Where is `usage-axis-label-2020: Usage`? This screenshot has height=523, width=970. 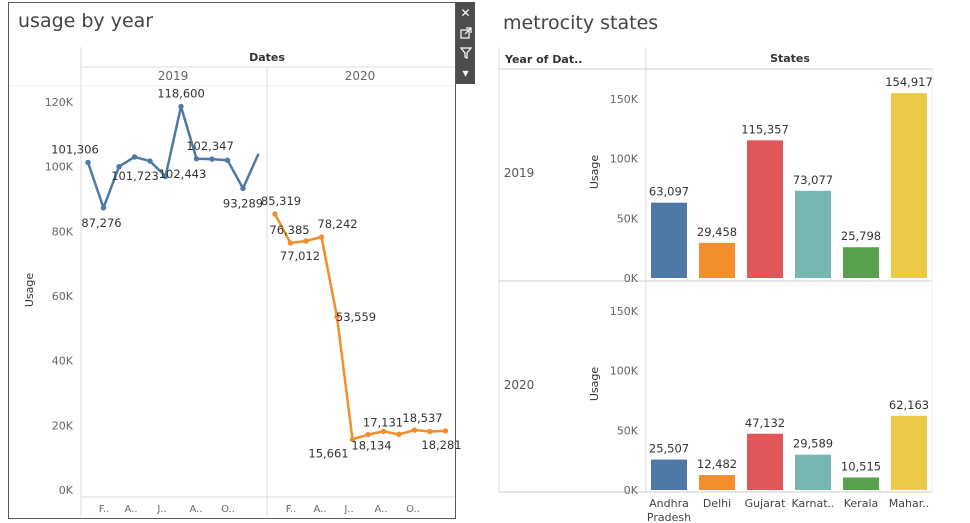 usage-axis-label-2020: Usage is located at coordinates (594, 384).